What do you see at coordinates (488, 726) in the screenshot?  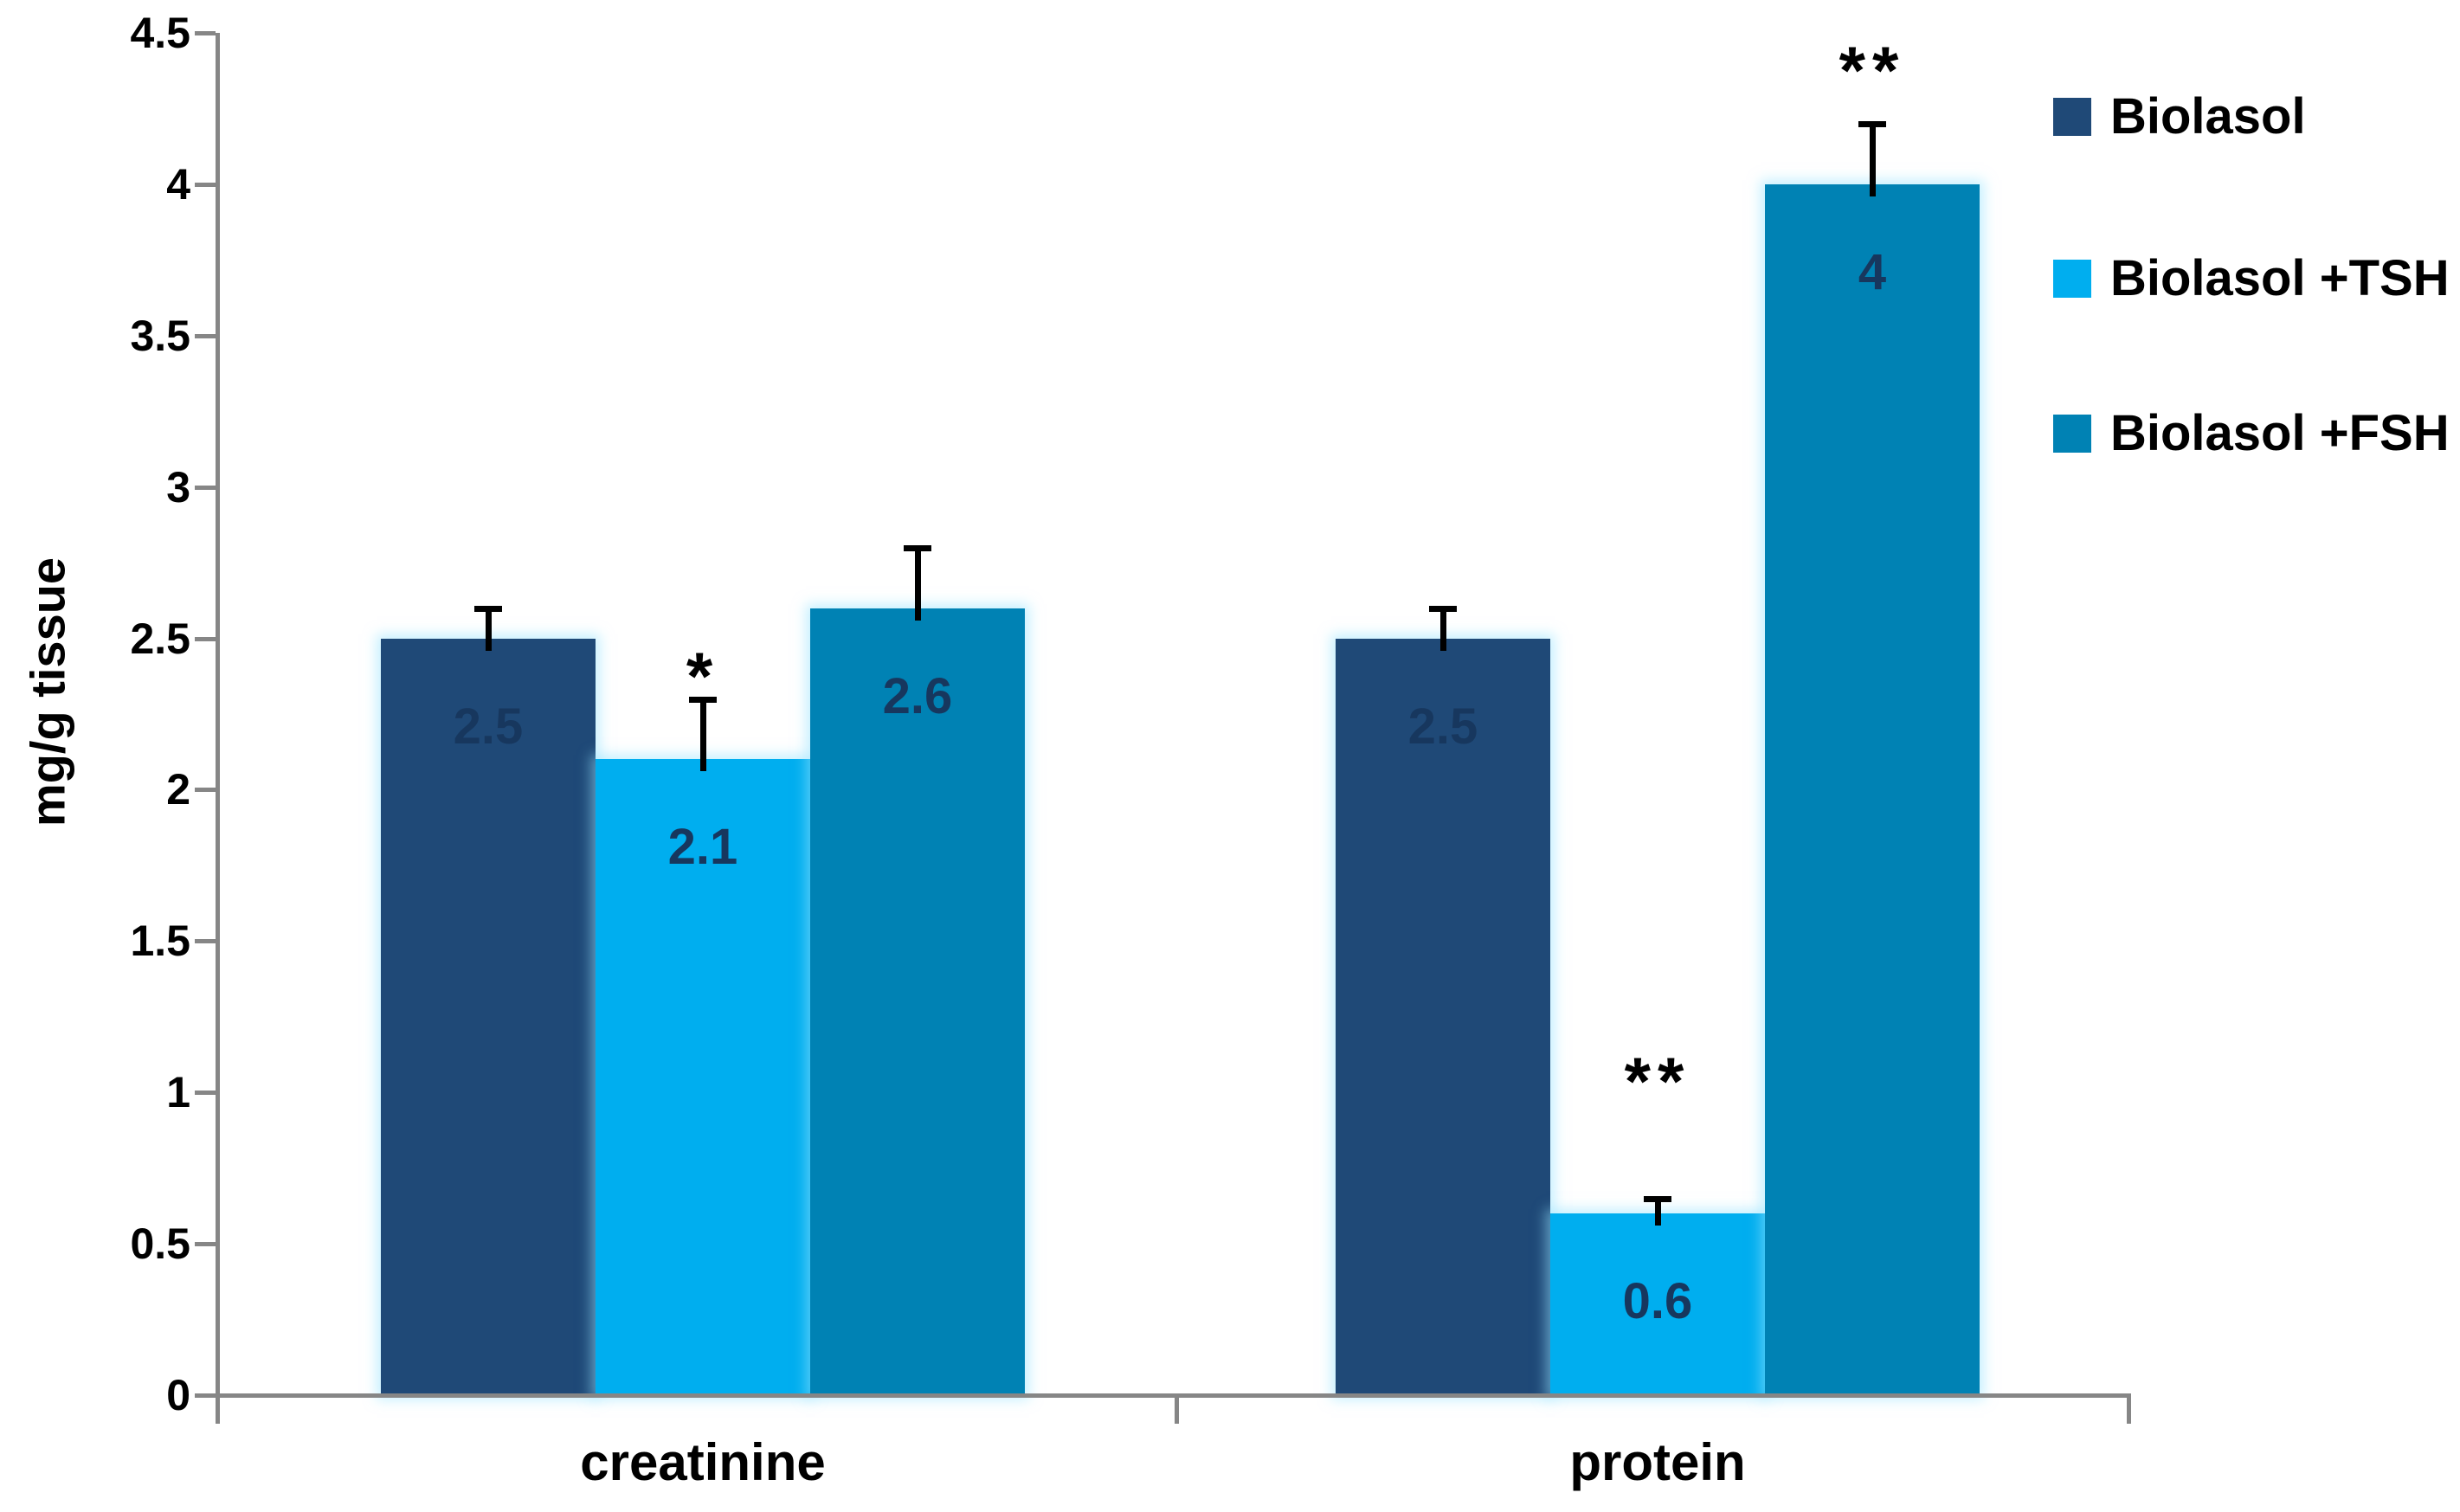 I see `bar-value-creatinine-Biolasol: 2.5` at bounding box center [488, 726].